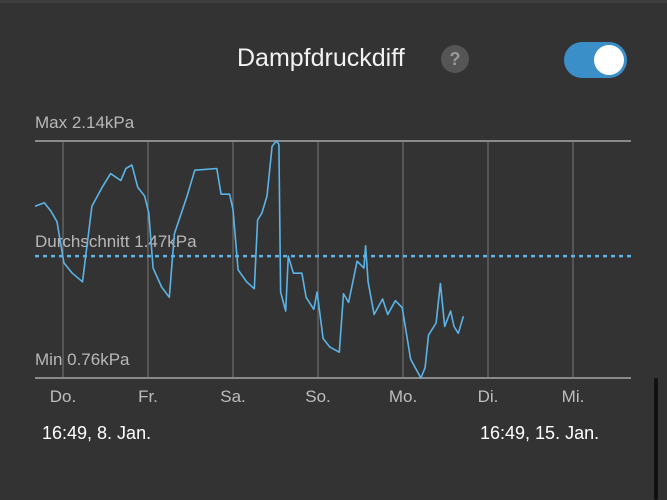 The width and height of the screenshot is (667, 500). I want to click on day-tick-label: So., so click(318, 396).